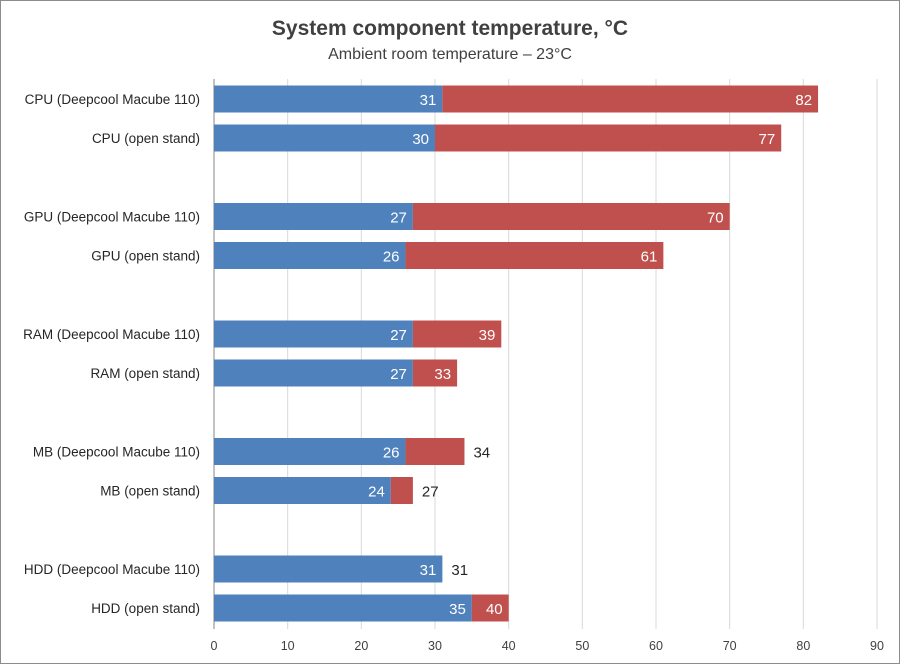  I want to click on x-tick-label: 50, so click(582, 646).